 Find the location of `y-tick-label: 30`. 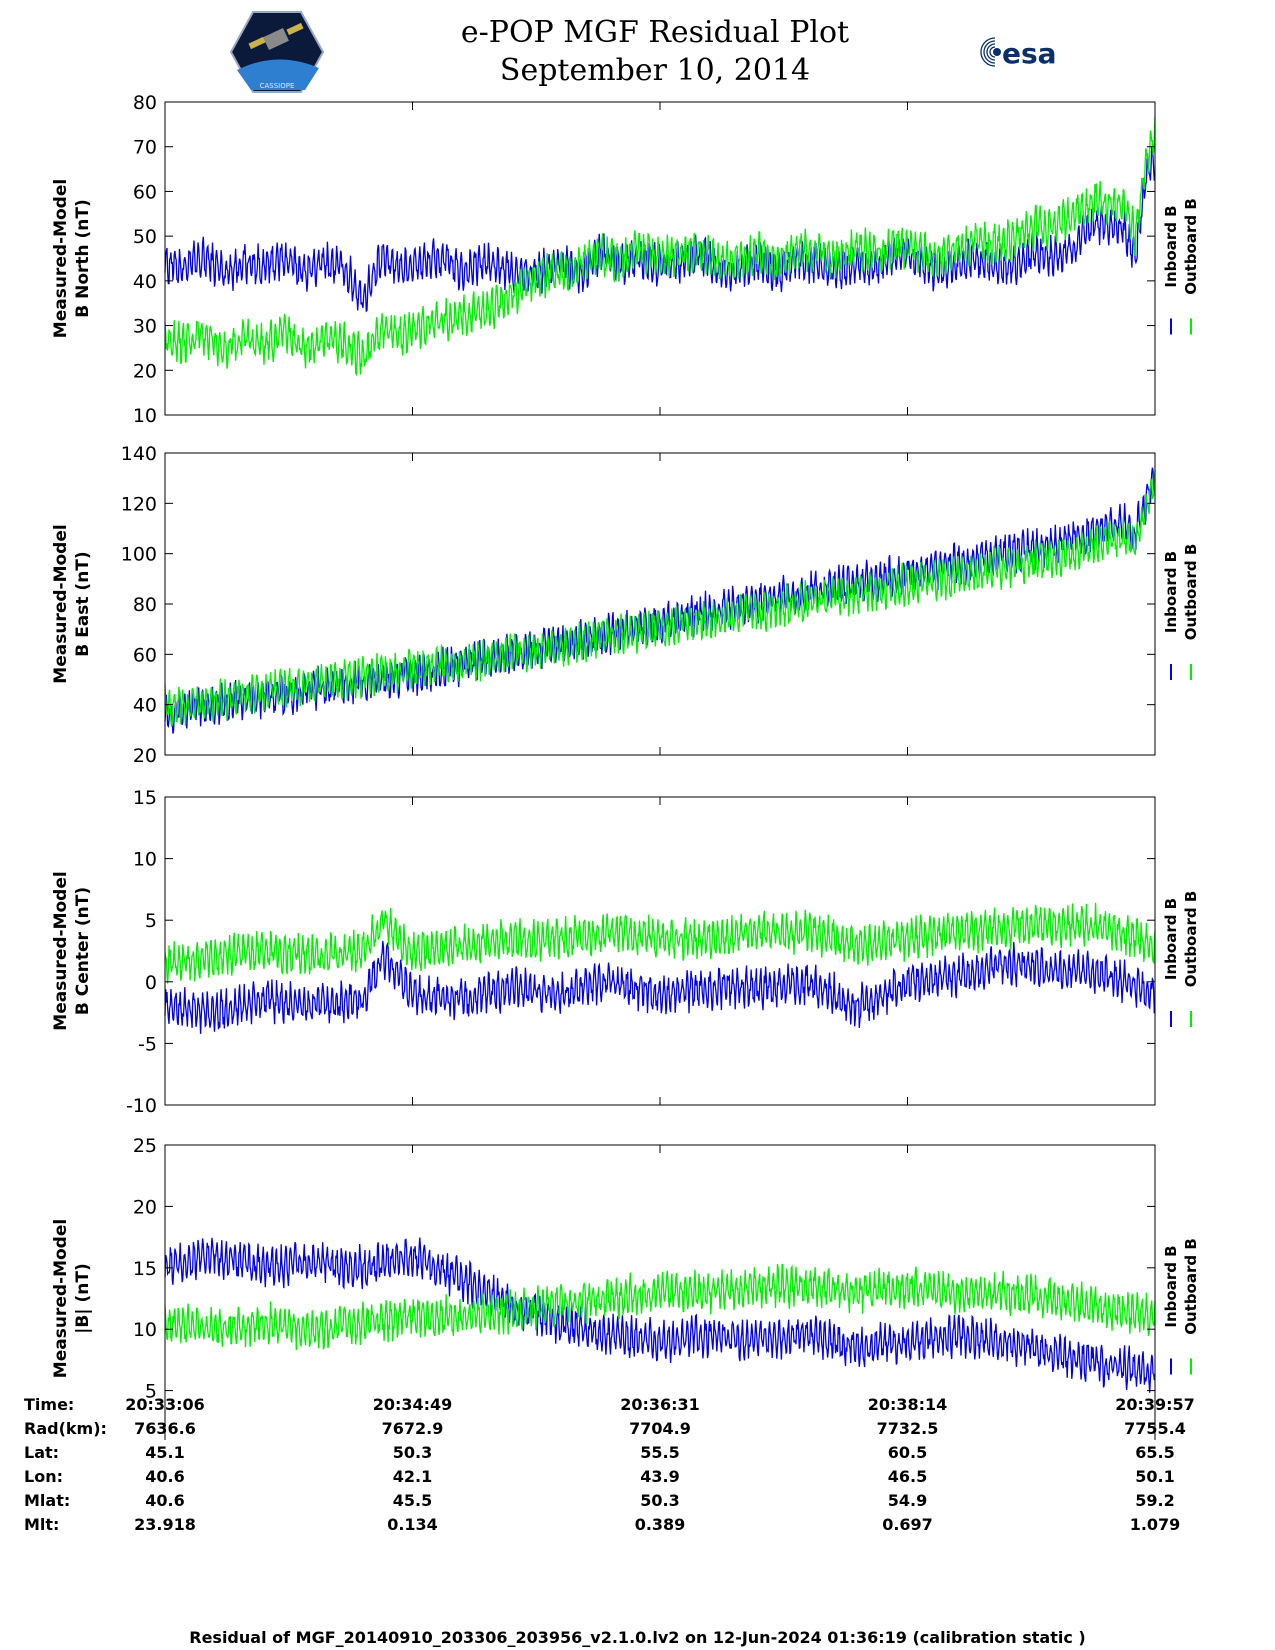

y-tick-label: 30 is located at coordinates (145, 327).